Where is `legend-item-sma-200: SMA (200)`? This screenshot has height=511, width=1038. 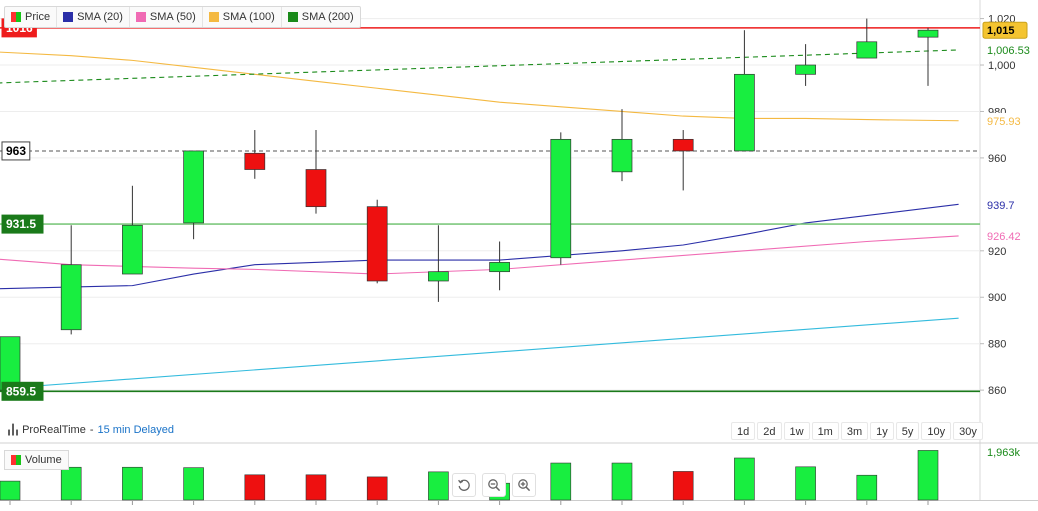
legend-item-sma-200: SMA (200) is located at coordinates (321, 17).